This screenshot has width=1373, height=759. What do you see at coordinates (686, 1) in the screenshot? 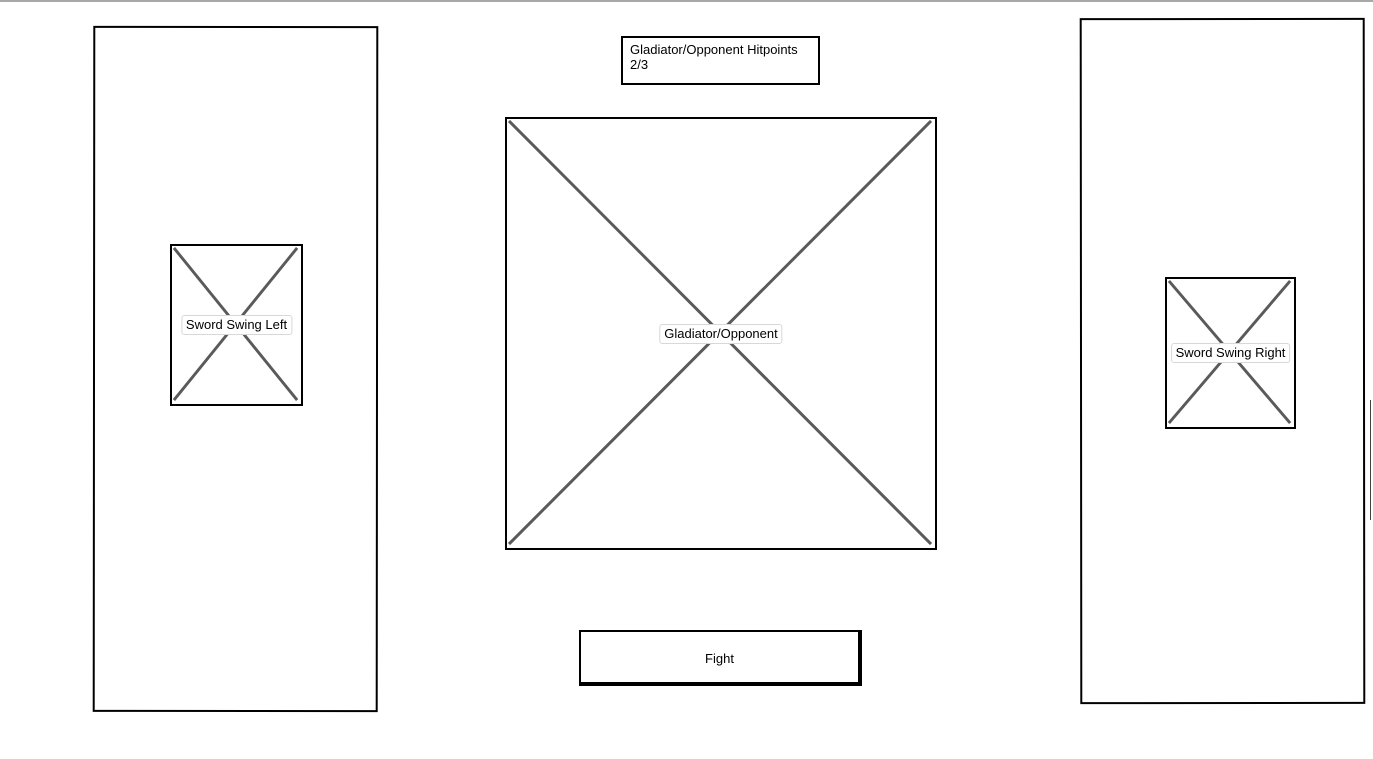
I see `top-border` at bounding box center [686, 1].